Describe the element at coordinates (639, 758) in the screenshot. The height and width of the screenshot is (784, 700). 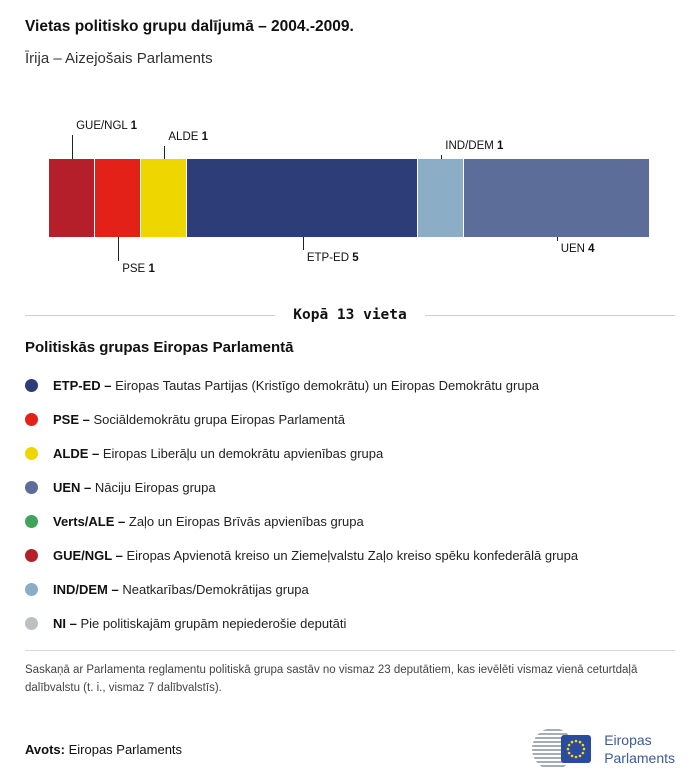
I see `logo-text-line2: Parlaments` at that location.